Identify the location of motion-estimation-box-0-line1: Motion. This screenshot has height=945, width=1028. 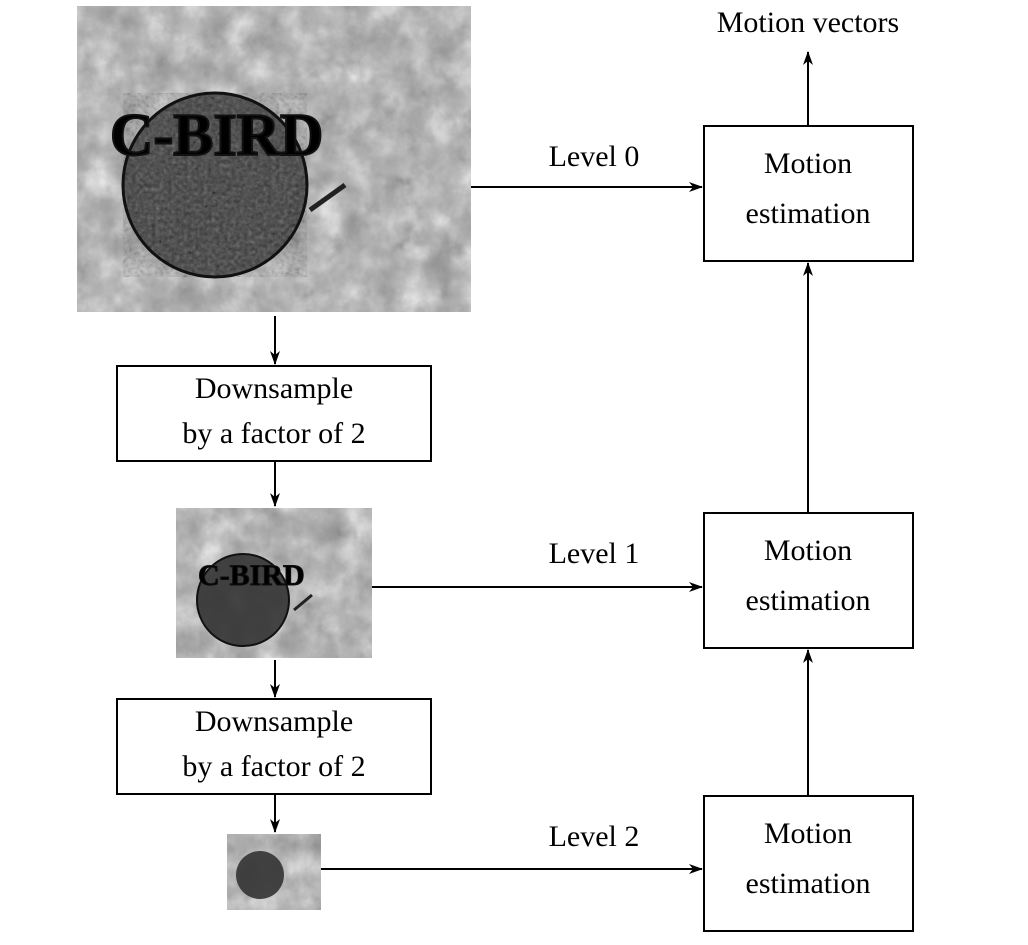
(808, 163).